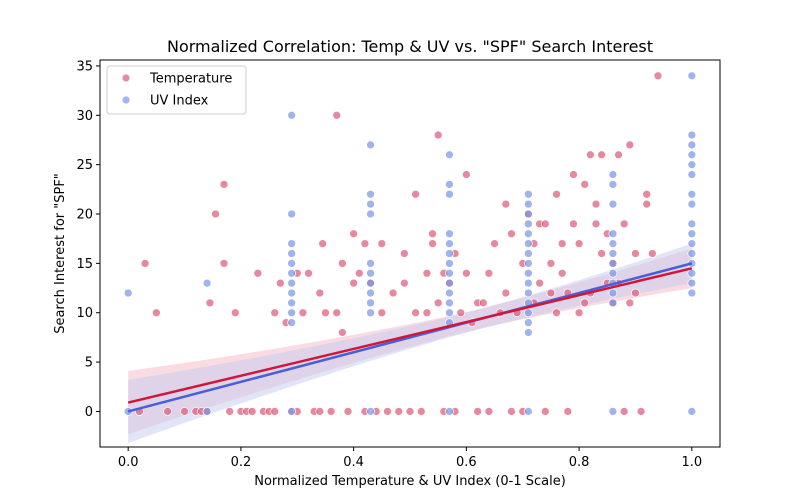  What do you see at coordinates (466, 462) in the screenshot?
I see `x-tick-label: 0.6` at bounding box center [466, 462].